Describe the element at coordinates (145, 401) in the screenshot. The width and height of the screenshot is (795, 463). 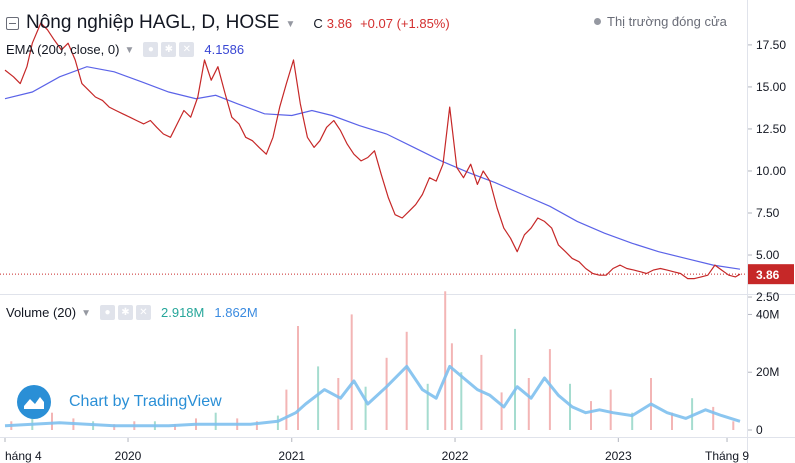
I see `watermark-text: Chart by TradingView` at that location.